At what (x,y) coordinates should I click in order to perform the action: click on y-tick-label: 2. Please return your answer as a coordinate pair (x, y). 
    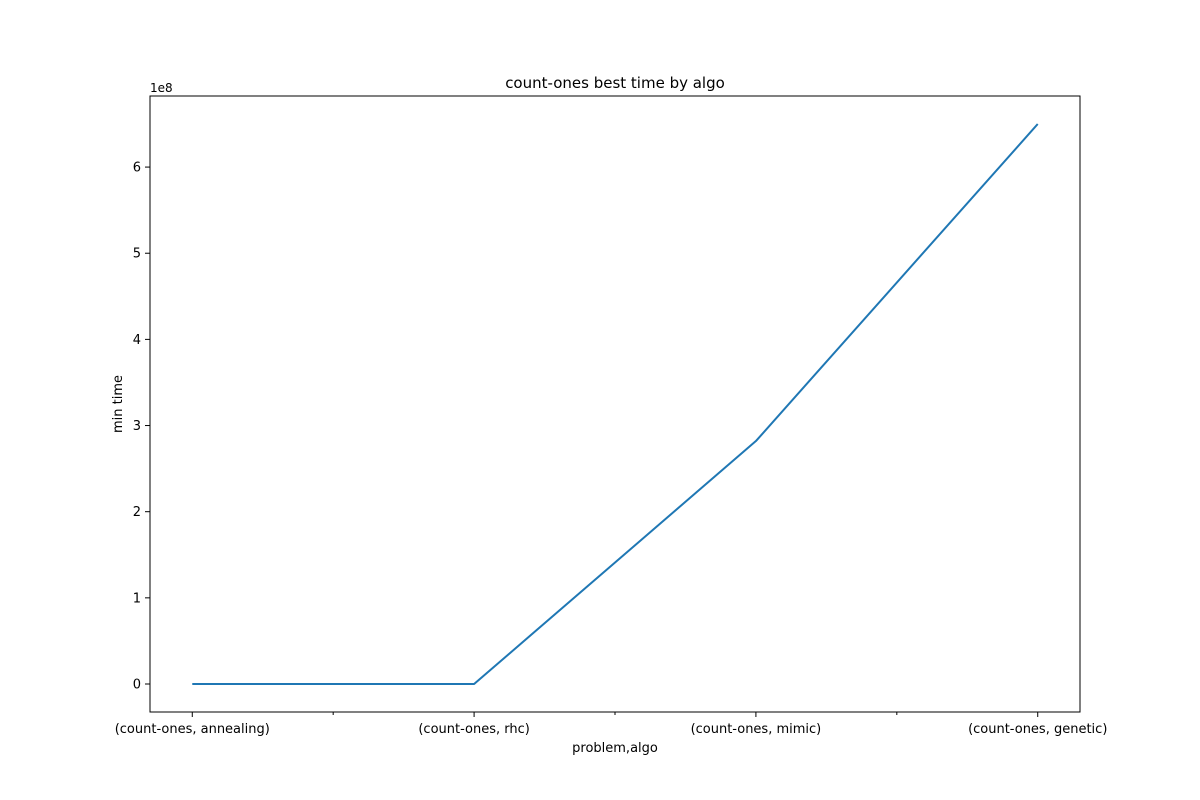
    Looking at the image, I should click on (137, 512).